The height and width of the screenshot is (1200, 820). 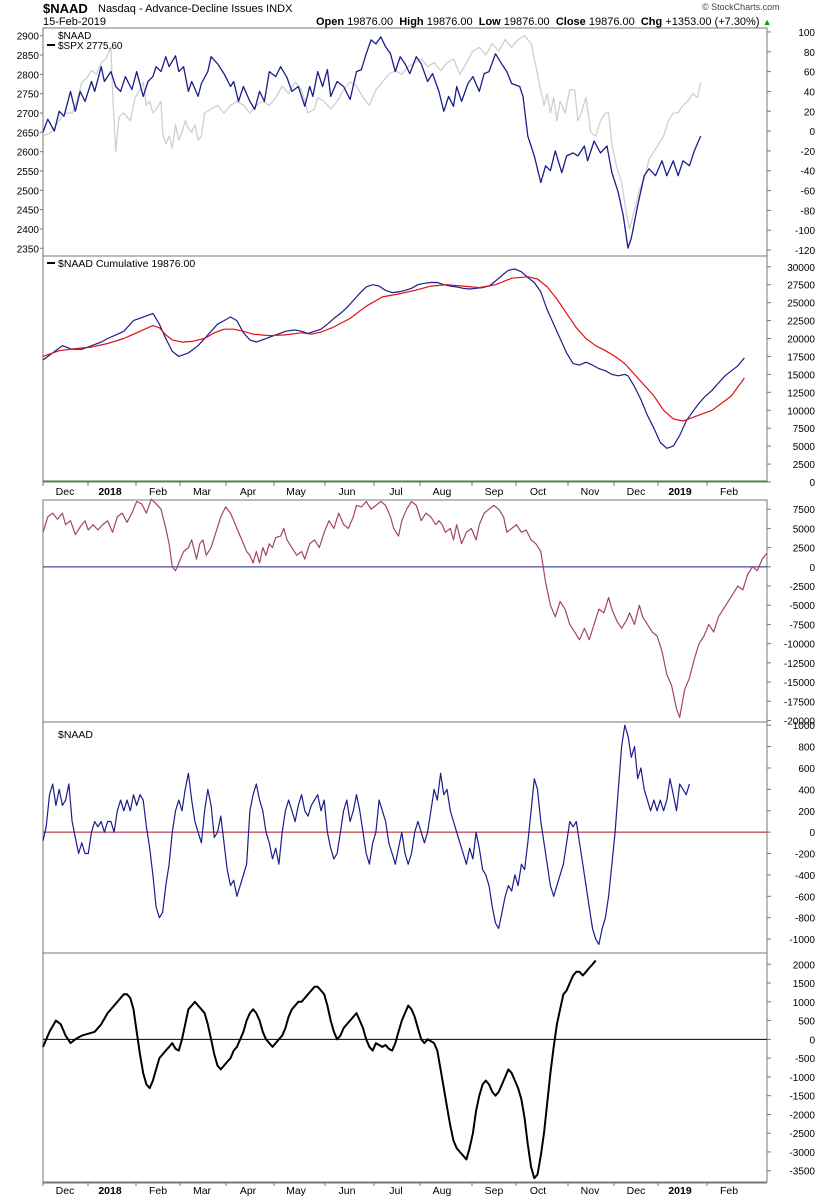 I want to click on right-axis-tick-label: 12500, so click(x=801, y=393).